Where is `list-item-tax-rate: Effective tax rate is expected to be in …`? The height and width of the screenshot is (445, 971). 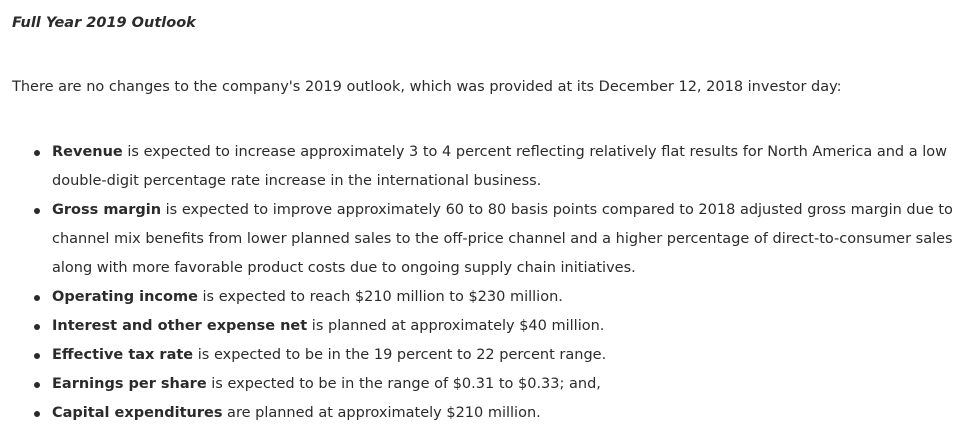 list-item-tax-rate: Effective tax rate is expected to be in … is located at coordinates (487, 355).